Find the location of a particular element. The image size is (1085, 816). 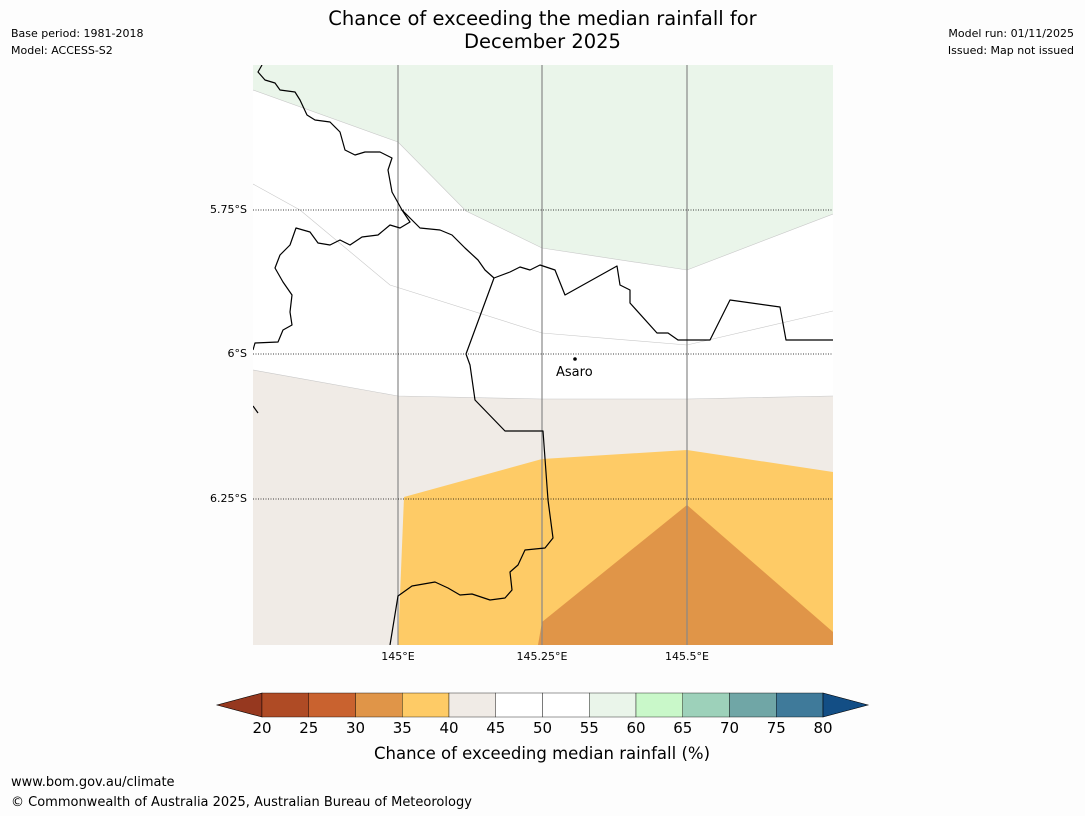

region-orange is located at coordinates (685, 575).